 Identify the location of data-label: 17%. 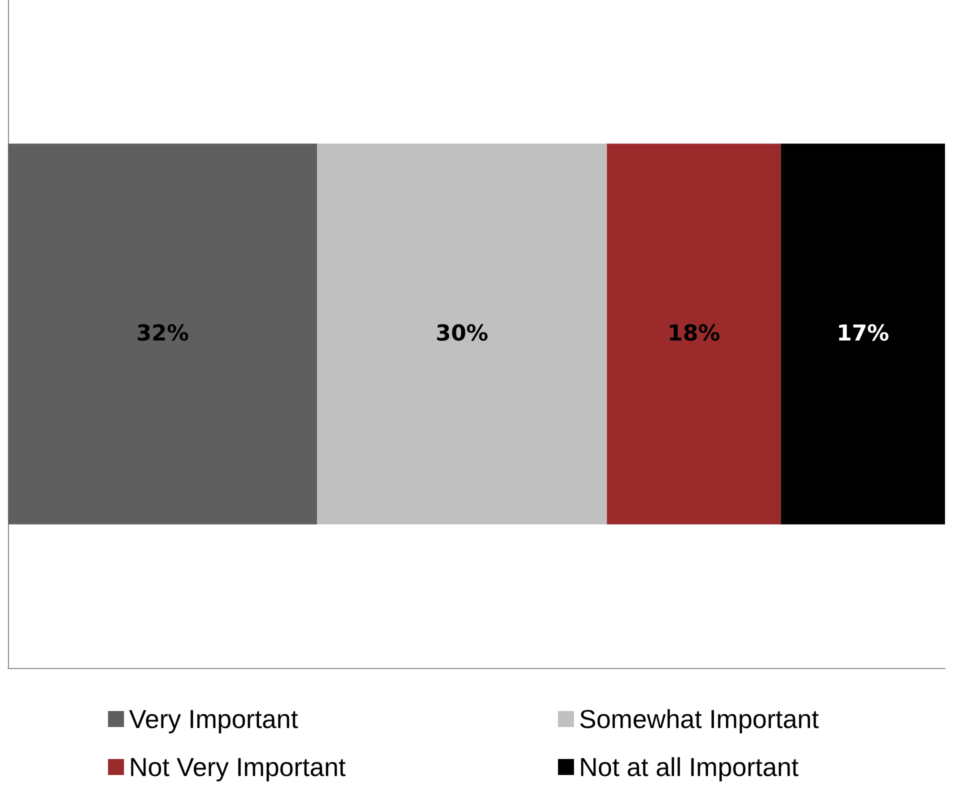
(863, 334).